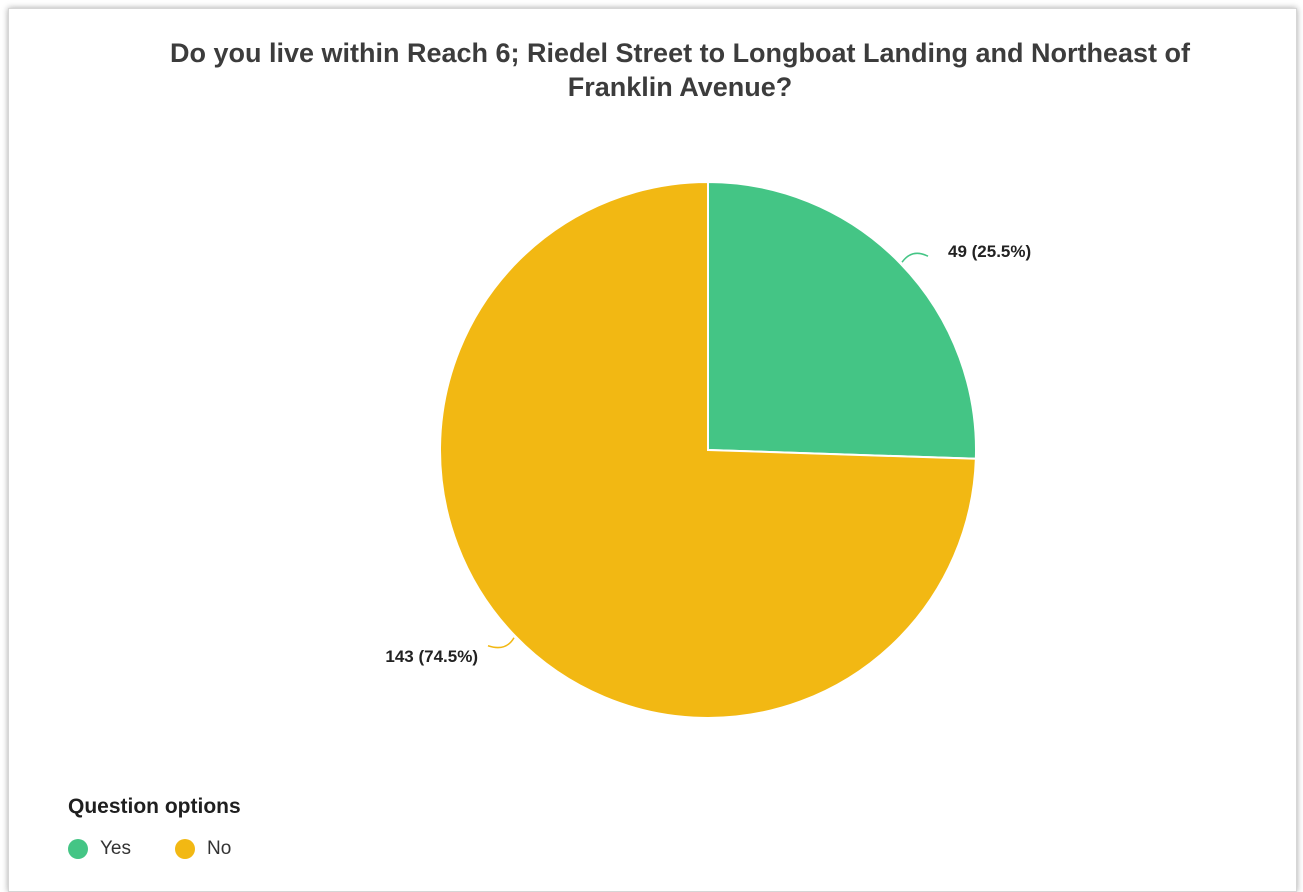  What do you see at coordinates (915, 257) in the screenshot?
I see `leader-line-yes` at bounding box center [915, 257].